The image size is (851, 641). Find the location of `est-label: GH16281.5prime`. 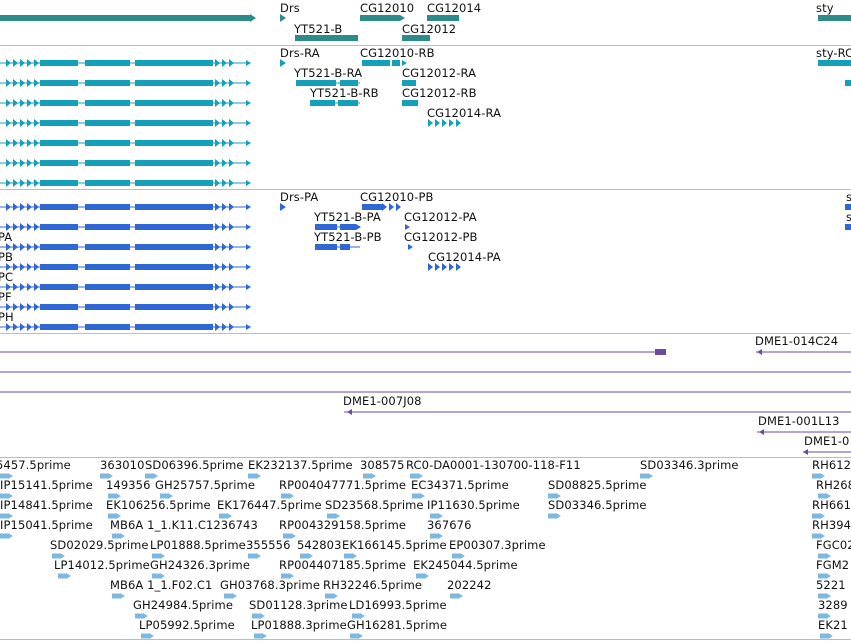

est-label: GH16281.5prime is located at coordinates (397, 625).